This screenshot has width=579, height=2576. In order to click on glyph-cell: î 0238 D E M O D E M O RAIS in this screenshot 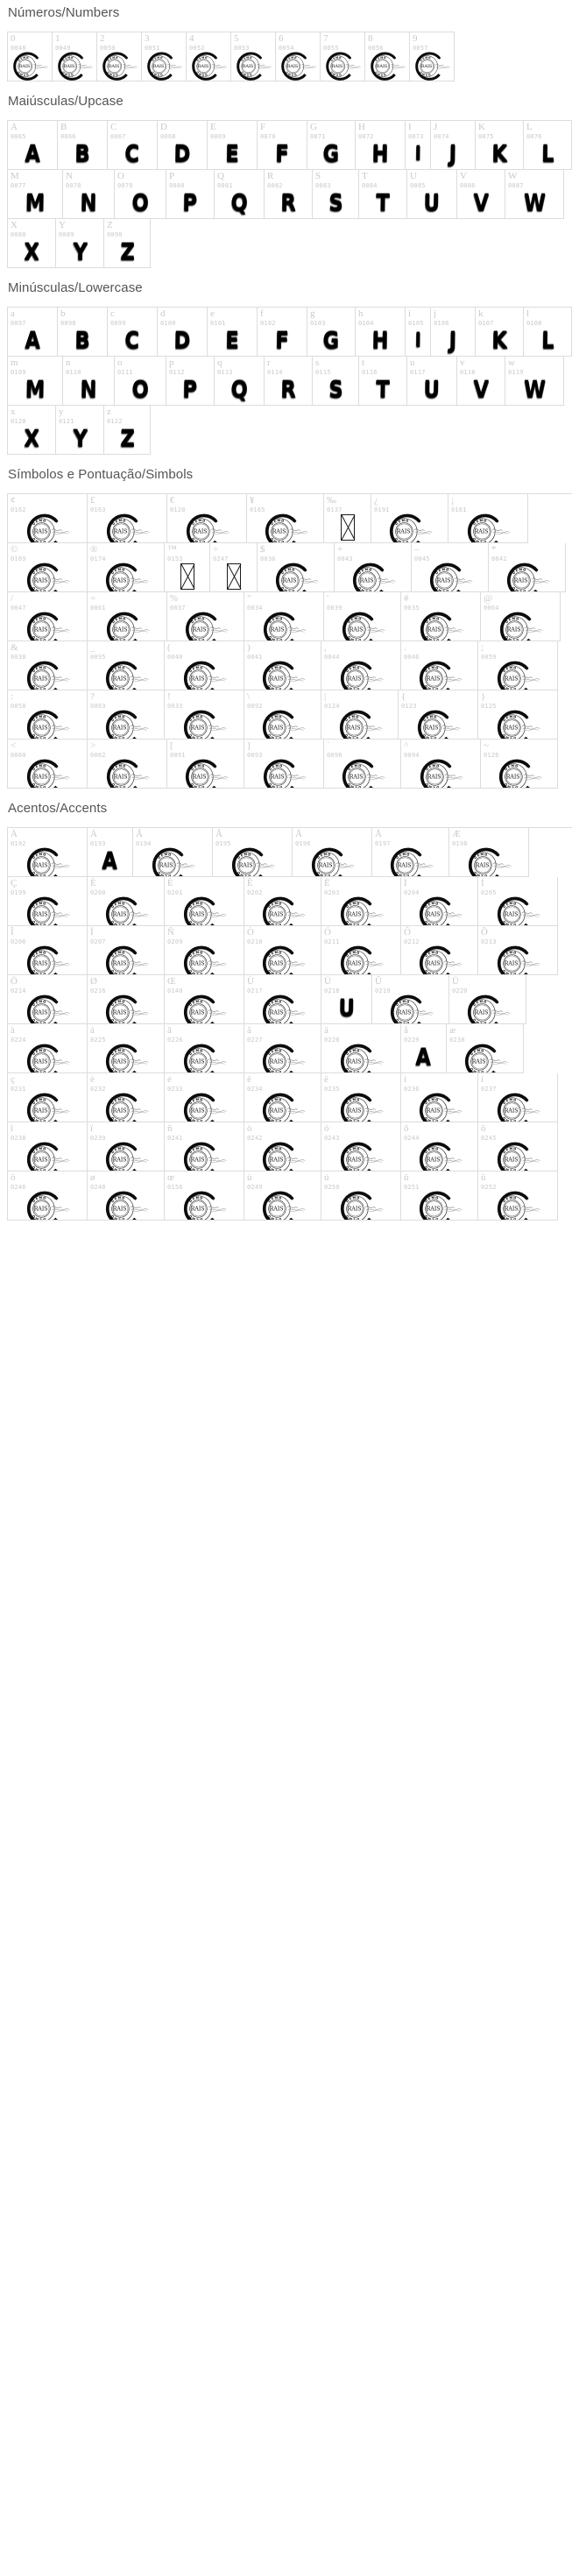, I will do `click(48, 1146)`.